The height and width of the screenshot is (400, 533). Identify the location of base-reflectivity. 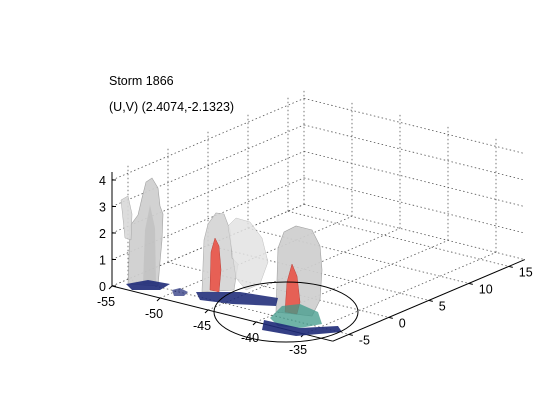
(234, 308).